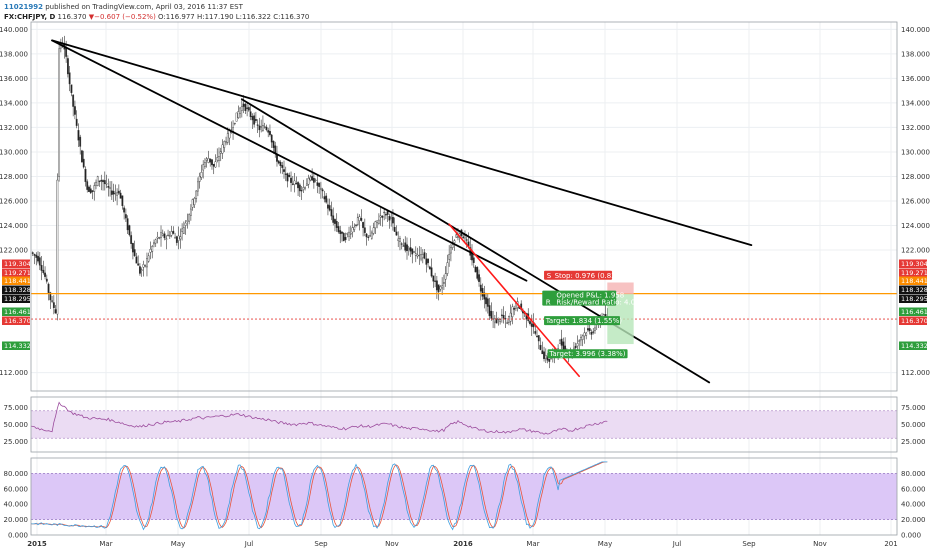 This screenshot has height=550, width=932. What do you see at coordinates (913, 425) in the screenshot?
I see `rsi-tick-right: 50.000` at bounding box center [913, 425].